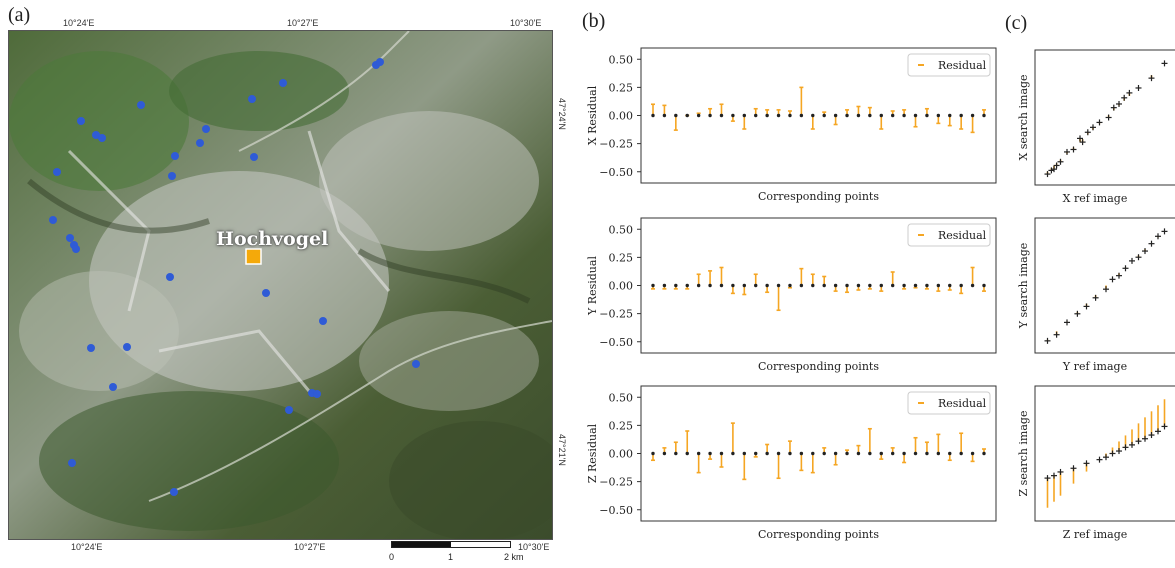 The image size is (1175, 568). I want to click on top-lon-tick: 10°24'E, so click(79, 23).